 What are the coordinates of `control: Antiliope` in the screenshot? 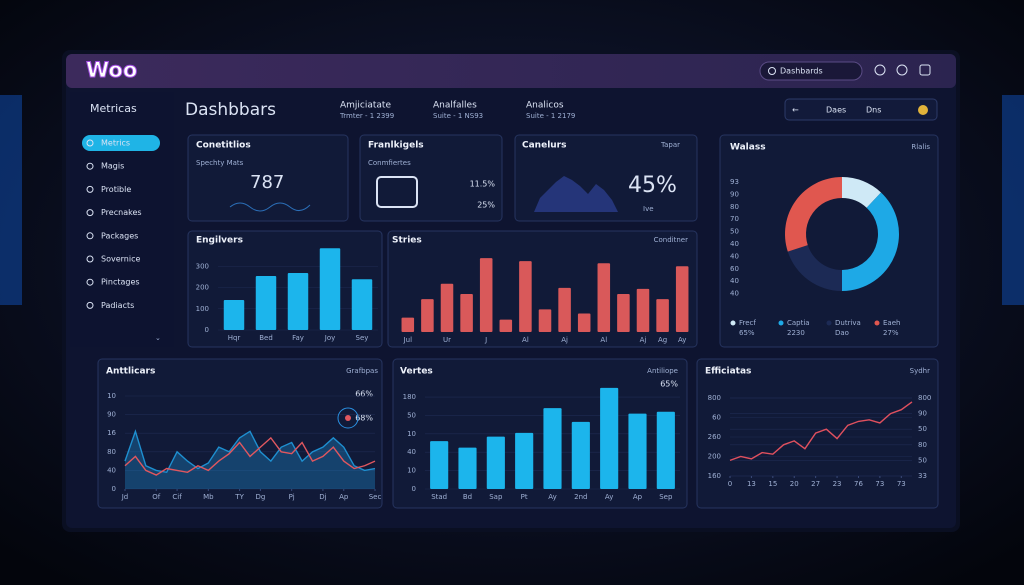 It's located at (662, 371).